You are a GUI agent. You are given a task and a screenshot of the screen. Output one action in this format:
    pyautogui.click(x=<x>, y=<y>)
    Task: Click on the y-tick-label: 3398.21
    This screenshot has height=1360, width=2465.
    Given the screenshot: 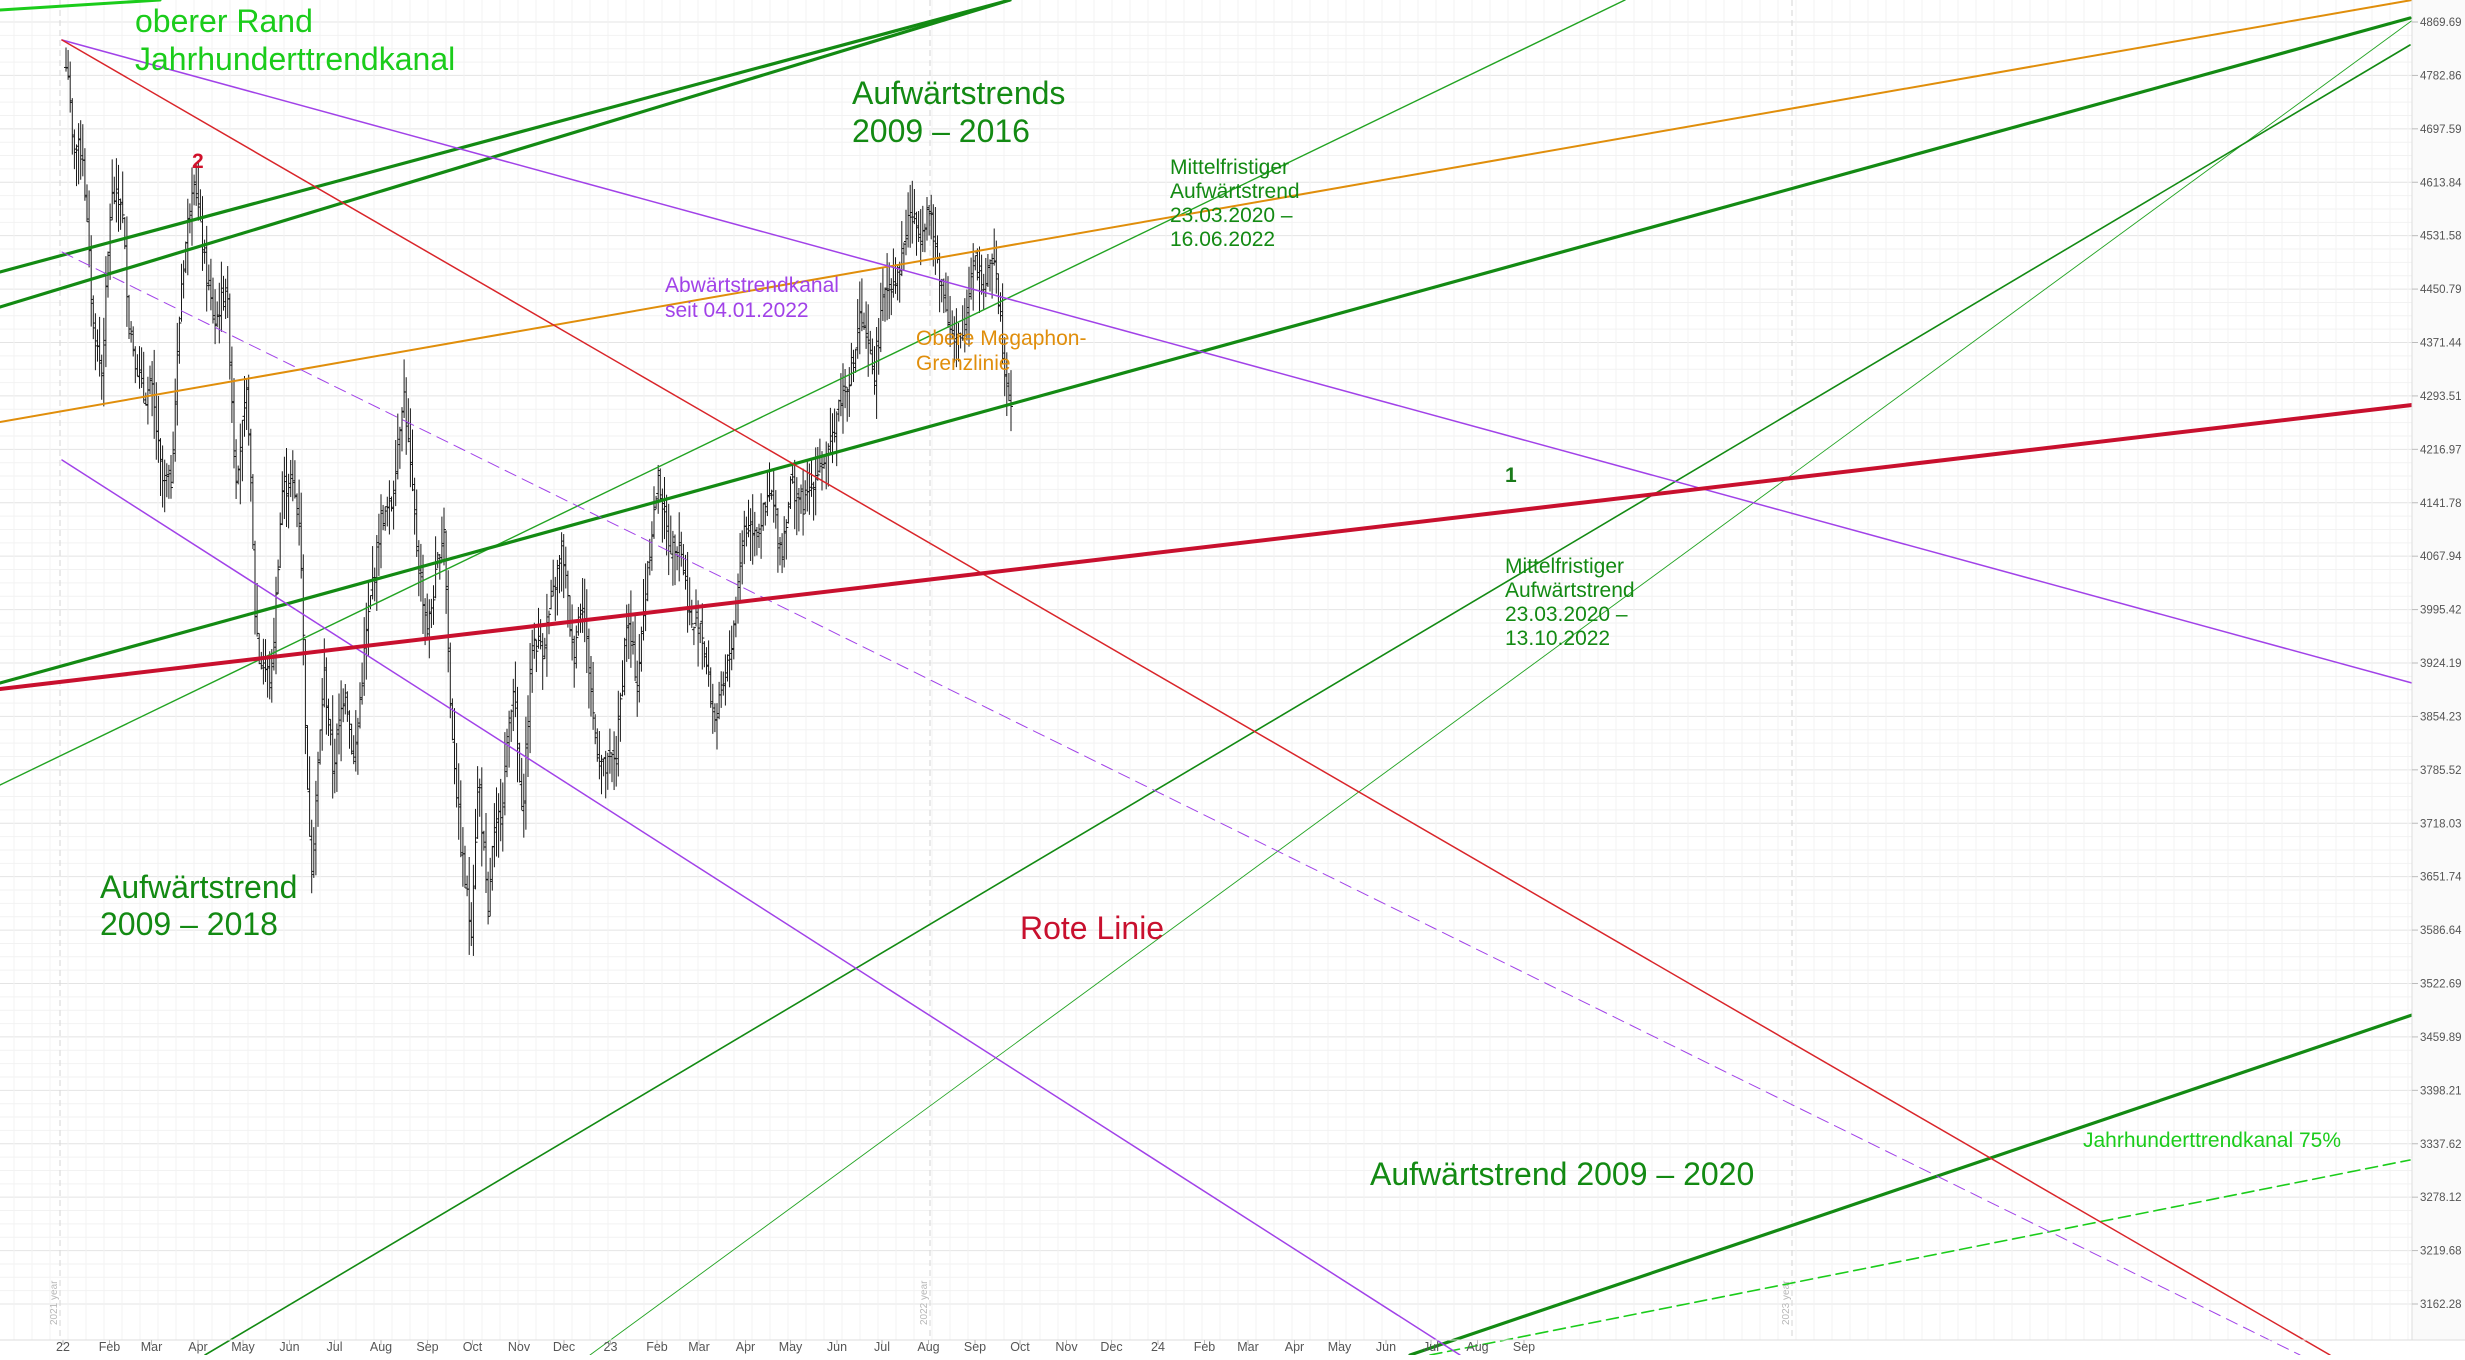 What is the action you would take?
    pyautogui.click(x=2441, y=1091)
    